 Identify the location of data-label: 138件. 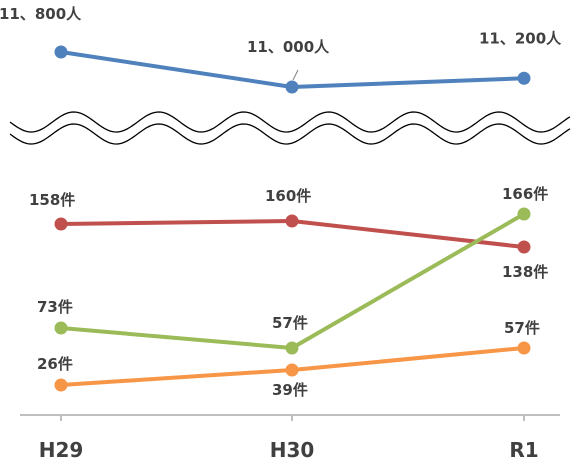
(525, 272).